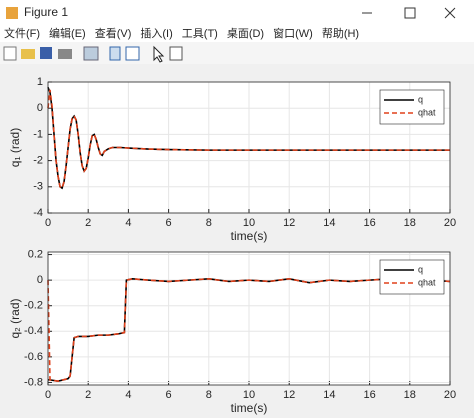 The width and height of the screenshot is (474, 418). Describe the element at coordinates (15, 318) in the screenshot. I see `y-axis-label: q₂ (rad)` at that location.